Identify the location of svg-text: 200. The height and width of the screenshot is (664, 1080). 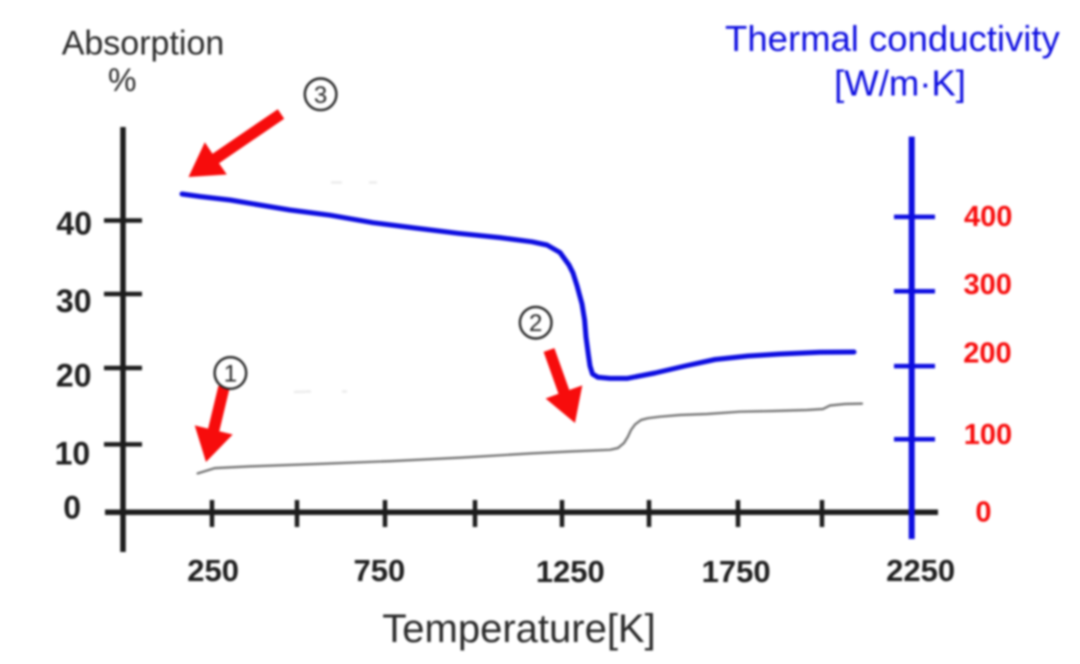
(987, 354).